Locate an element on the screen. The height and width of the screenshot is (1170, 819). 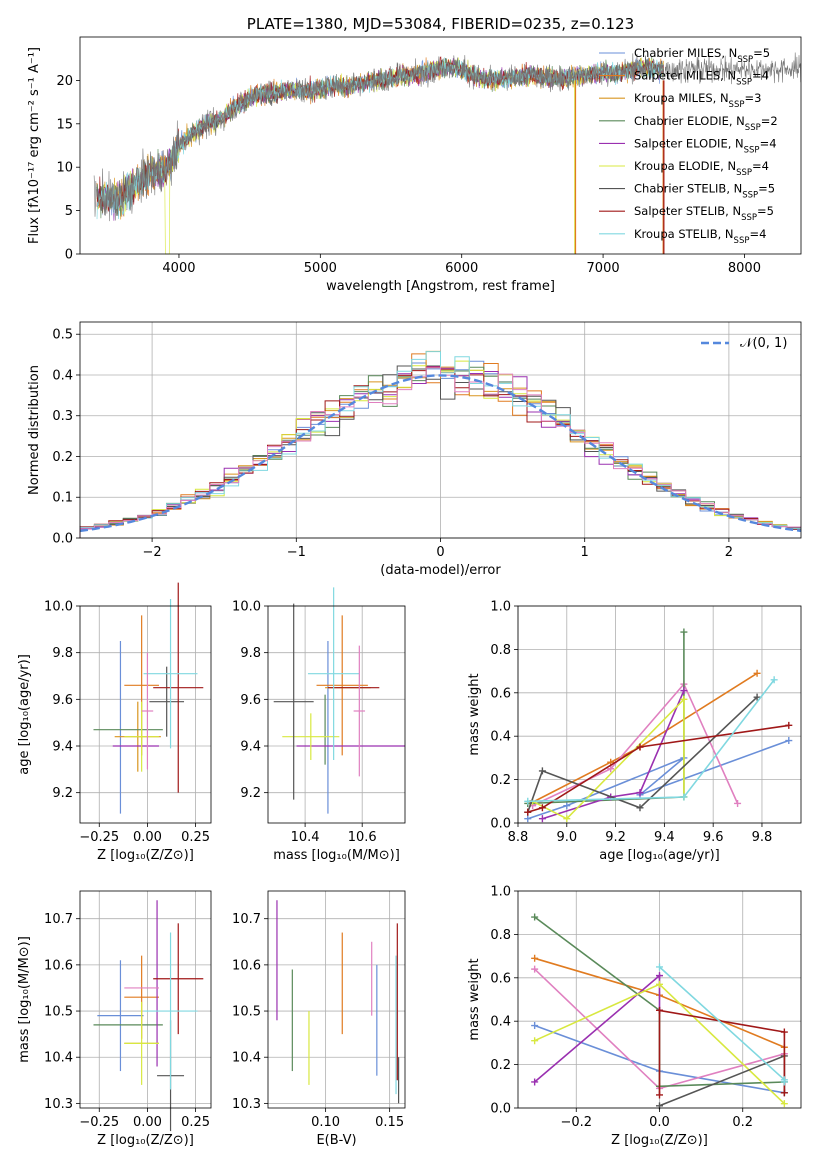
legend-entry: Salpeter ELODIE, NSSP=4 is located at coordinates (705, 145).